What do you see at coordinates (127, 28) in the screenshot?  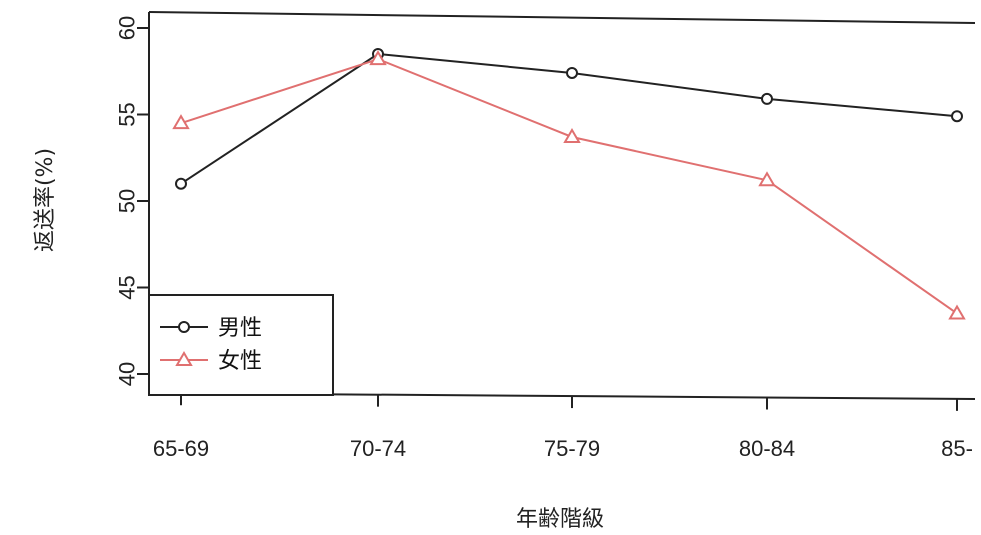 I see `y-tick-label: 60` at bounding box center [127, 28].